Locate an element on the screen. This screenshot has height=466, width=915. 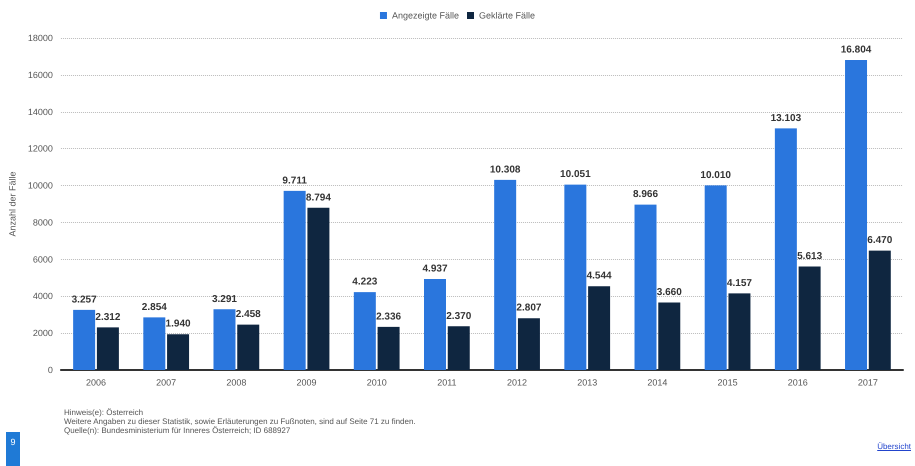
data-label: 13.103 is located at coordinates (786, 118).